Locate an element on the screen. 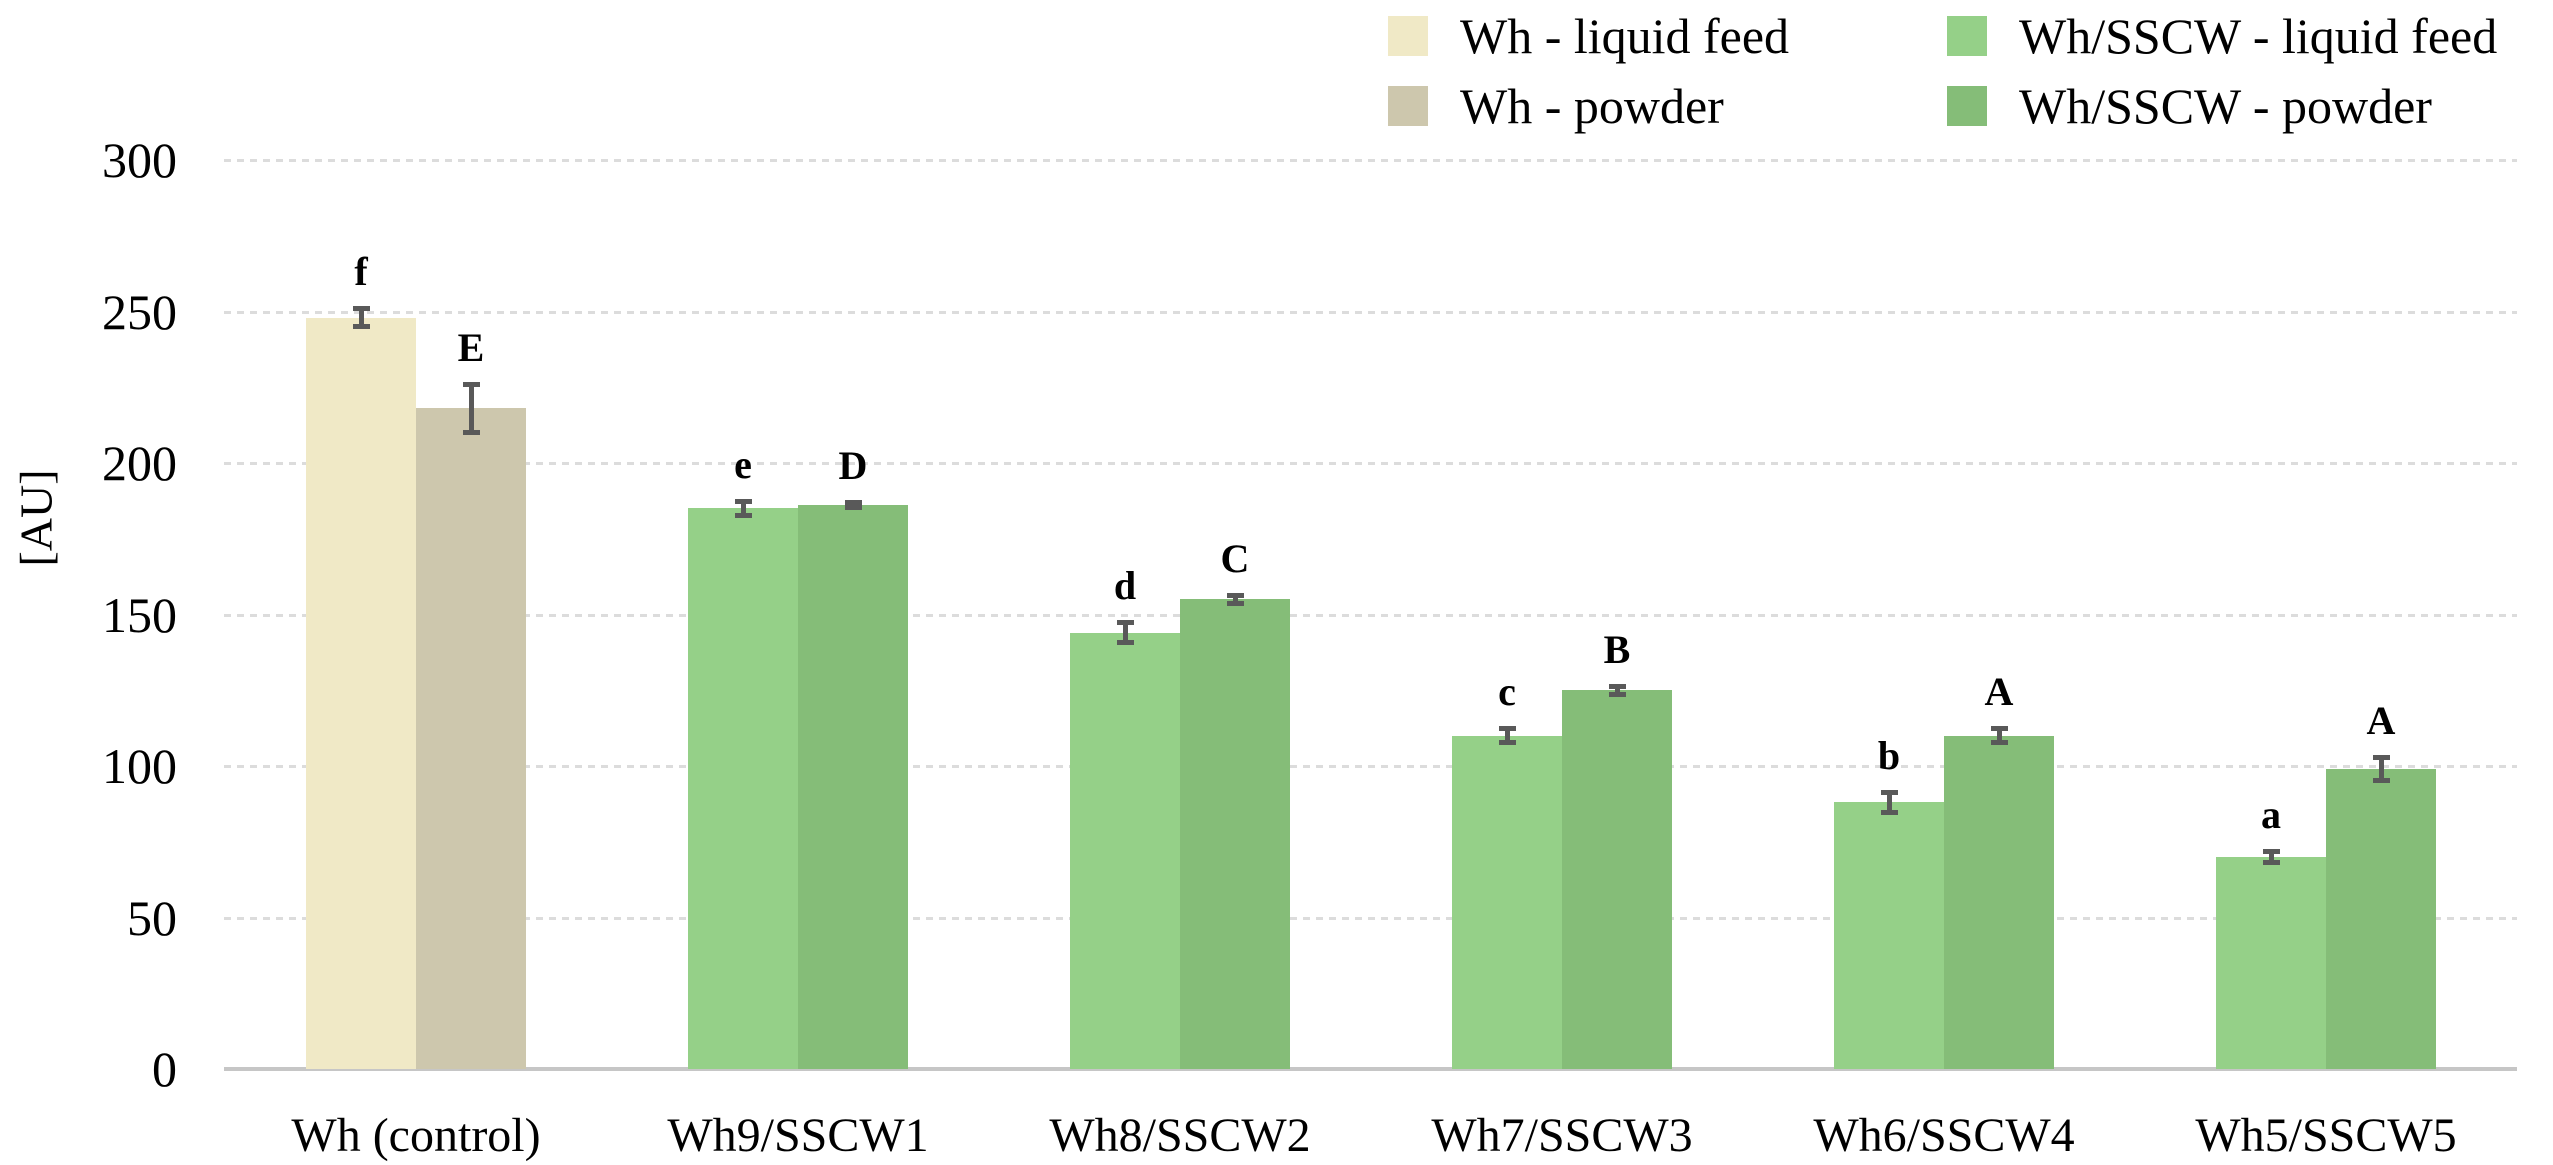 This screenshot has width=2553, height=1165. y-tick-label: 0 is located at coordinates (164, 1069).